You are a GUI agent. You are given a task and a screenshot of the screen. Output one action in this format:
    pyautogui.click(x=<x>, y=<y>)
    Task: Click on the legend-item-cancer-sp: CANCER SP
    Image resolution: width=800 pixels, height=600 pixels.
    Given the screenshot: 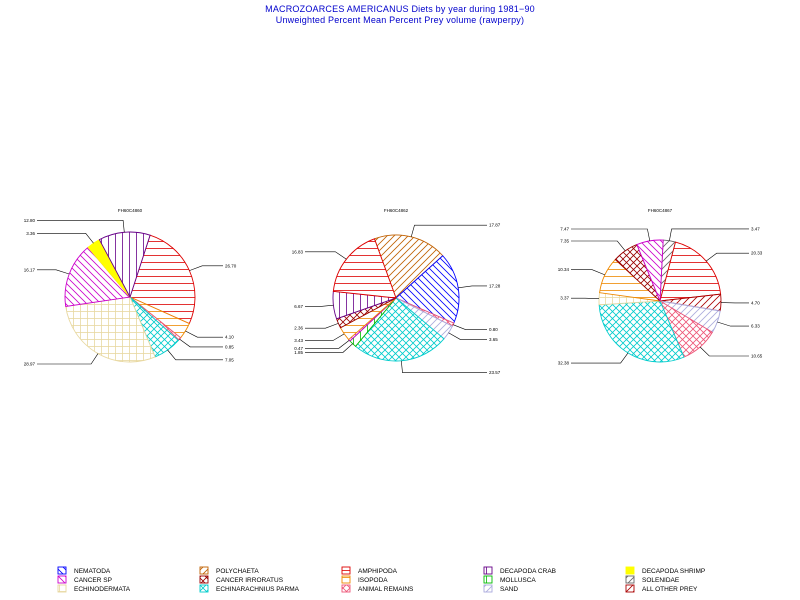 What is the action you would take?
    pyautogui.click(x=84, y=579)
    